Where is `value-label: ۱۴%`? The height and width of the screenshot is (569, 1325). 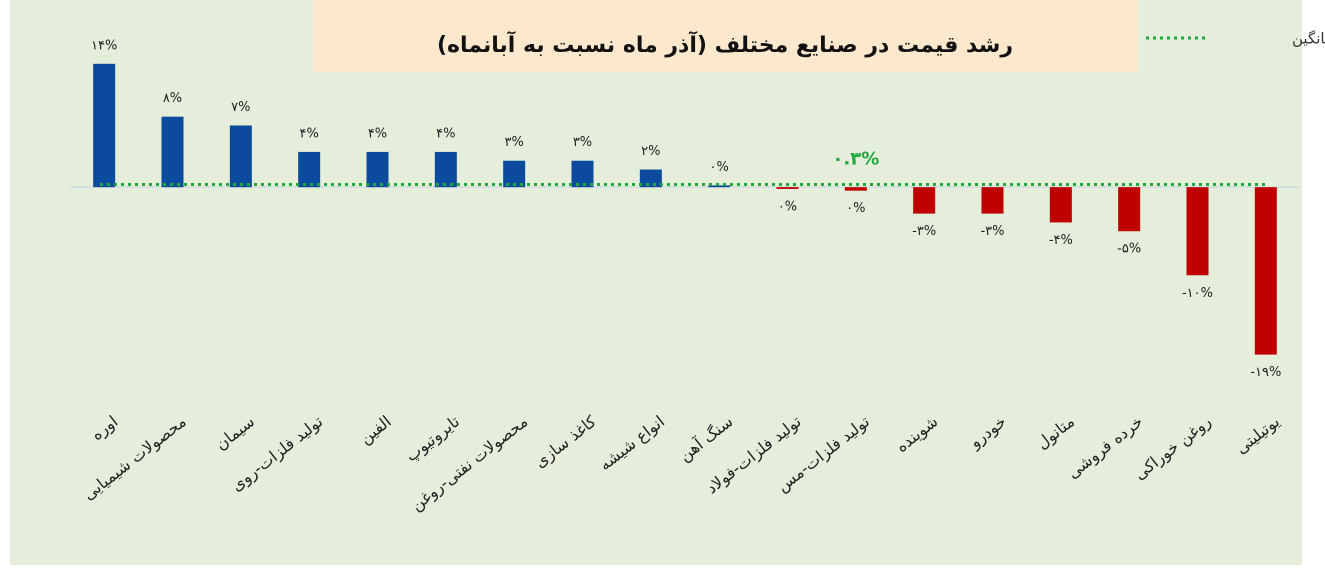
value-label: ۱۴% is located at coordinates (104, 45).